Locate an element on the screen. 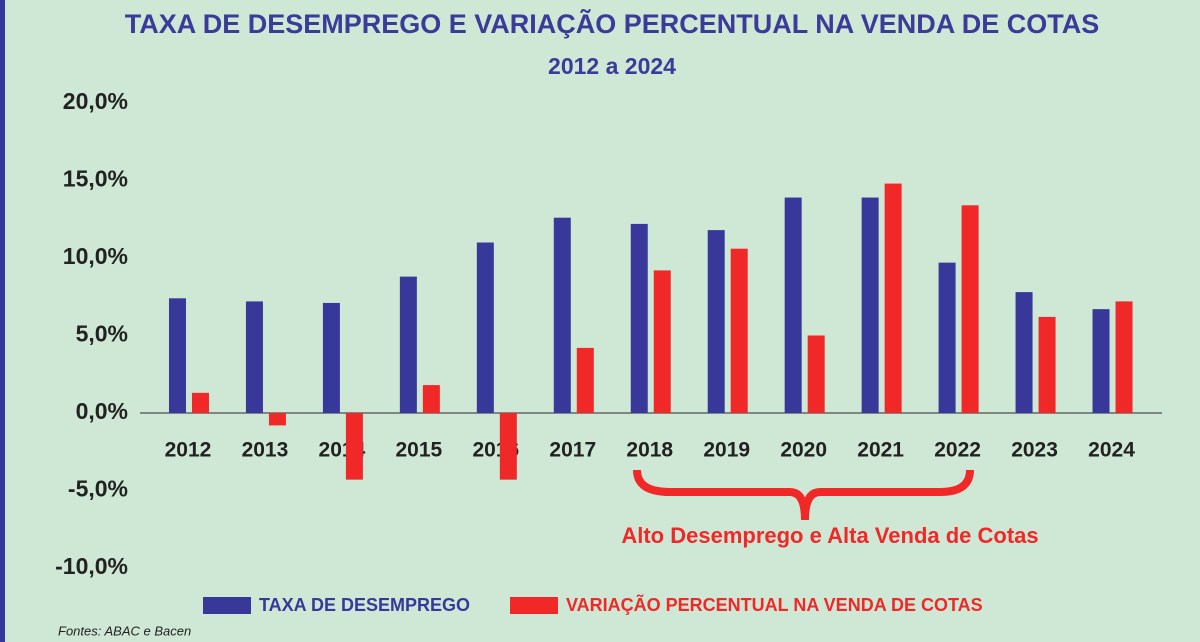 Image resolution: width=1200 pixels, height=642 pixels. x-tick-label: 2024 is located at coordinates (1111, 450).